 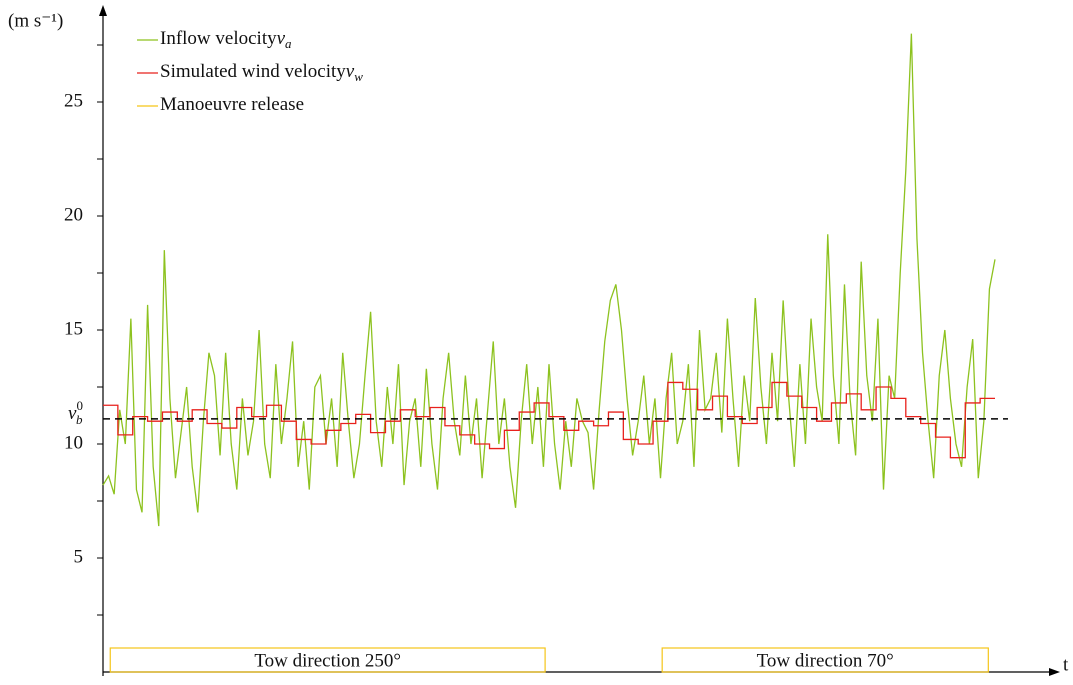 What do you see at coordinates (73, 214) in the screenshot?
I see `y-tick-label: 20` at bounding box center [73, 214].